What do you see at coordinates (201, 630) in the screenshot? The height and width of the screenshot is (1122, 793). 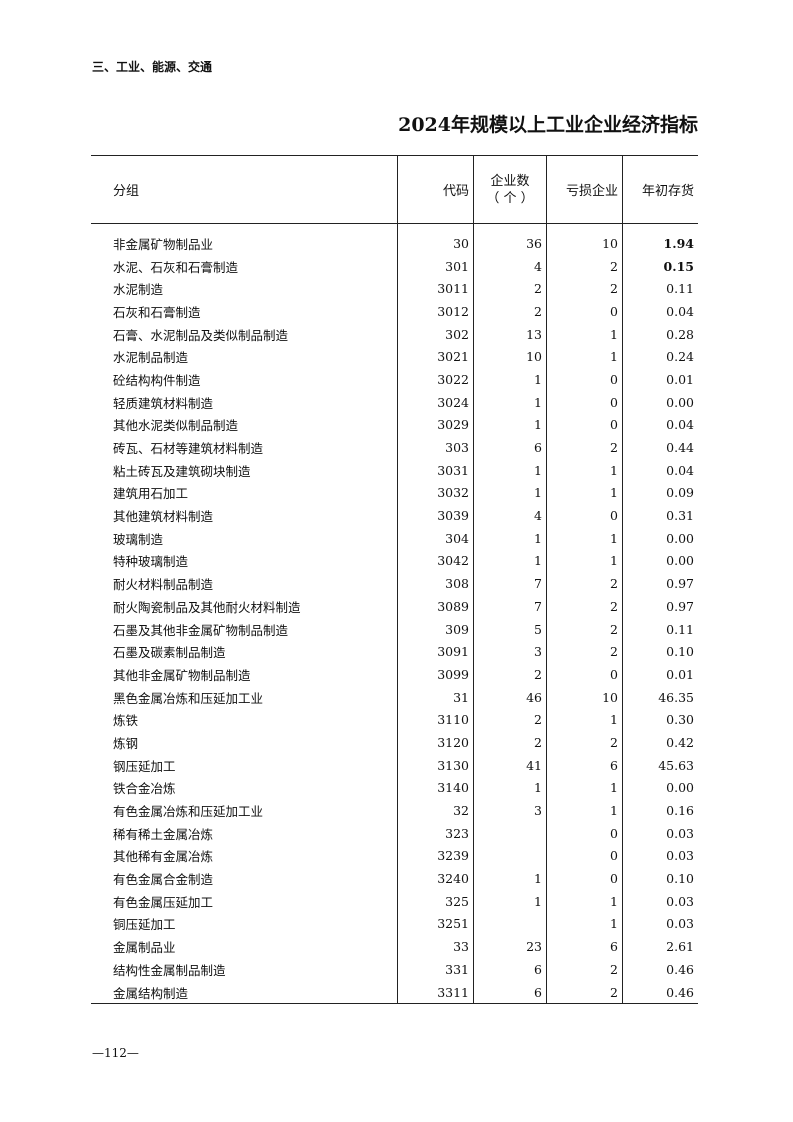 I see `cell-name: 石墨及其他非金属矿物制品制造` at bounding box center [201, 630].